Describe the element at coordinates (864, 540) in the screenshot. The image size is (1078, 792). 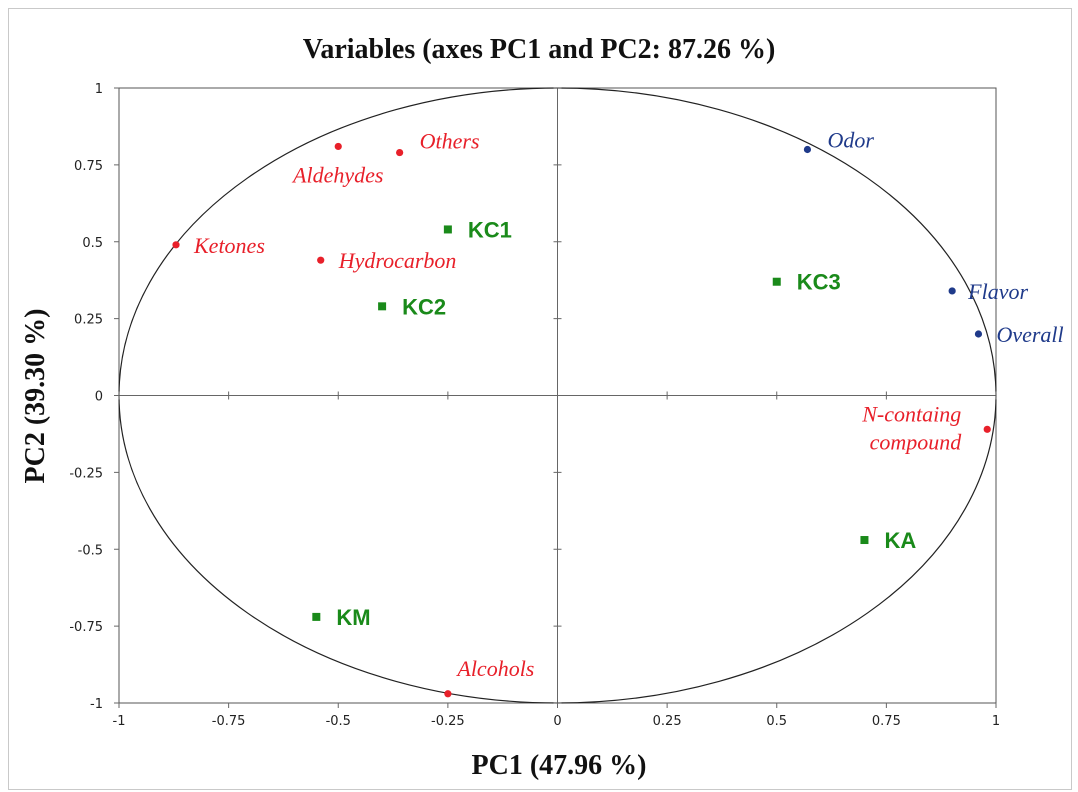
I see `point-ka` at that location.